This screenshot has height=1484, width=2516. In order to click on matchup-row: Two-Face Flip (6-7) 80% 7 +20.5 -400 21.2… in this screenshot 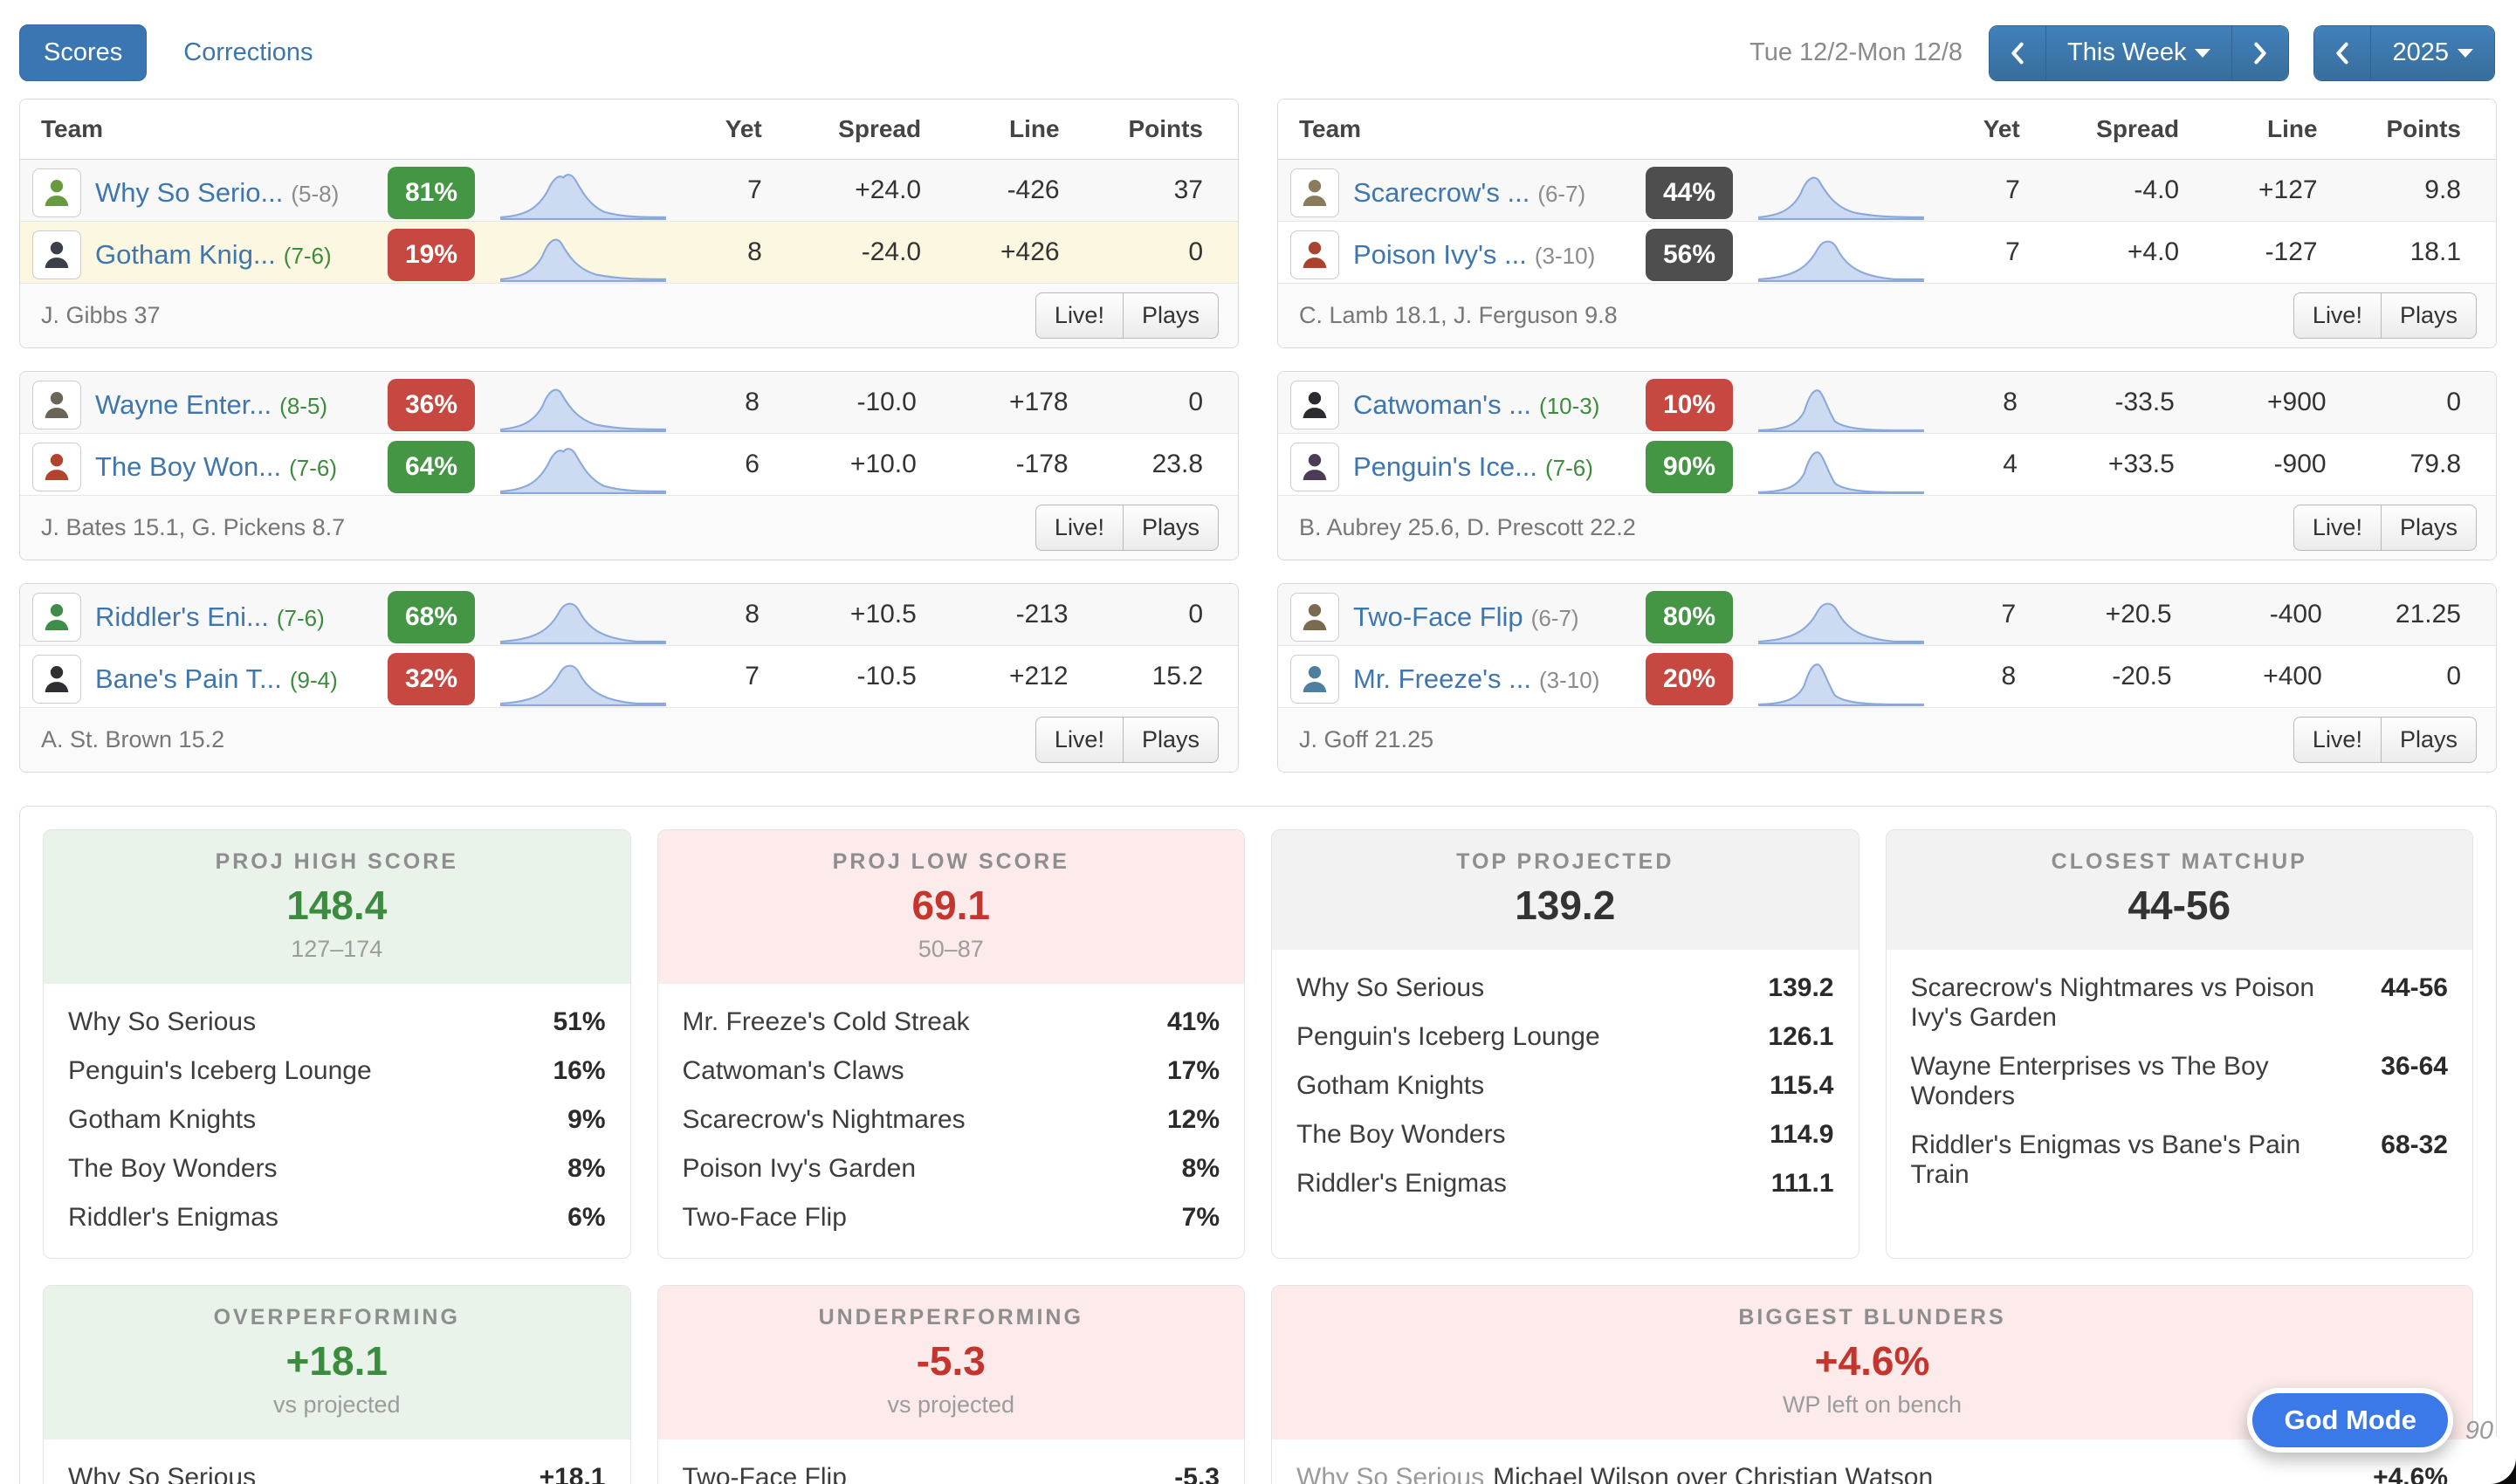, I will do `click(1887, 615)`.